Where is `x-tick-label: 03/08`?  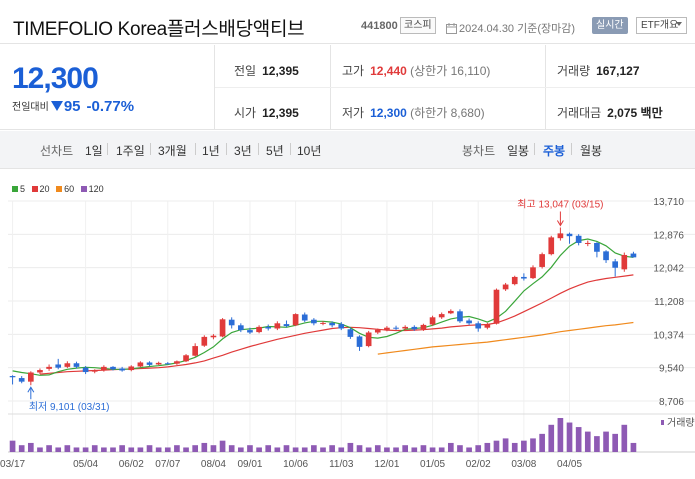 x-tick-label: 03/08 is located at coordinates (523, 464).